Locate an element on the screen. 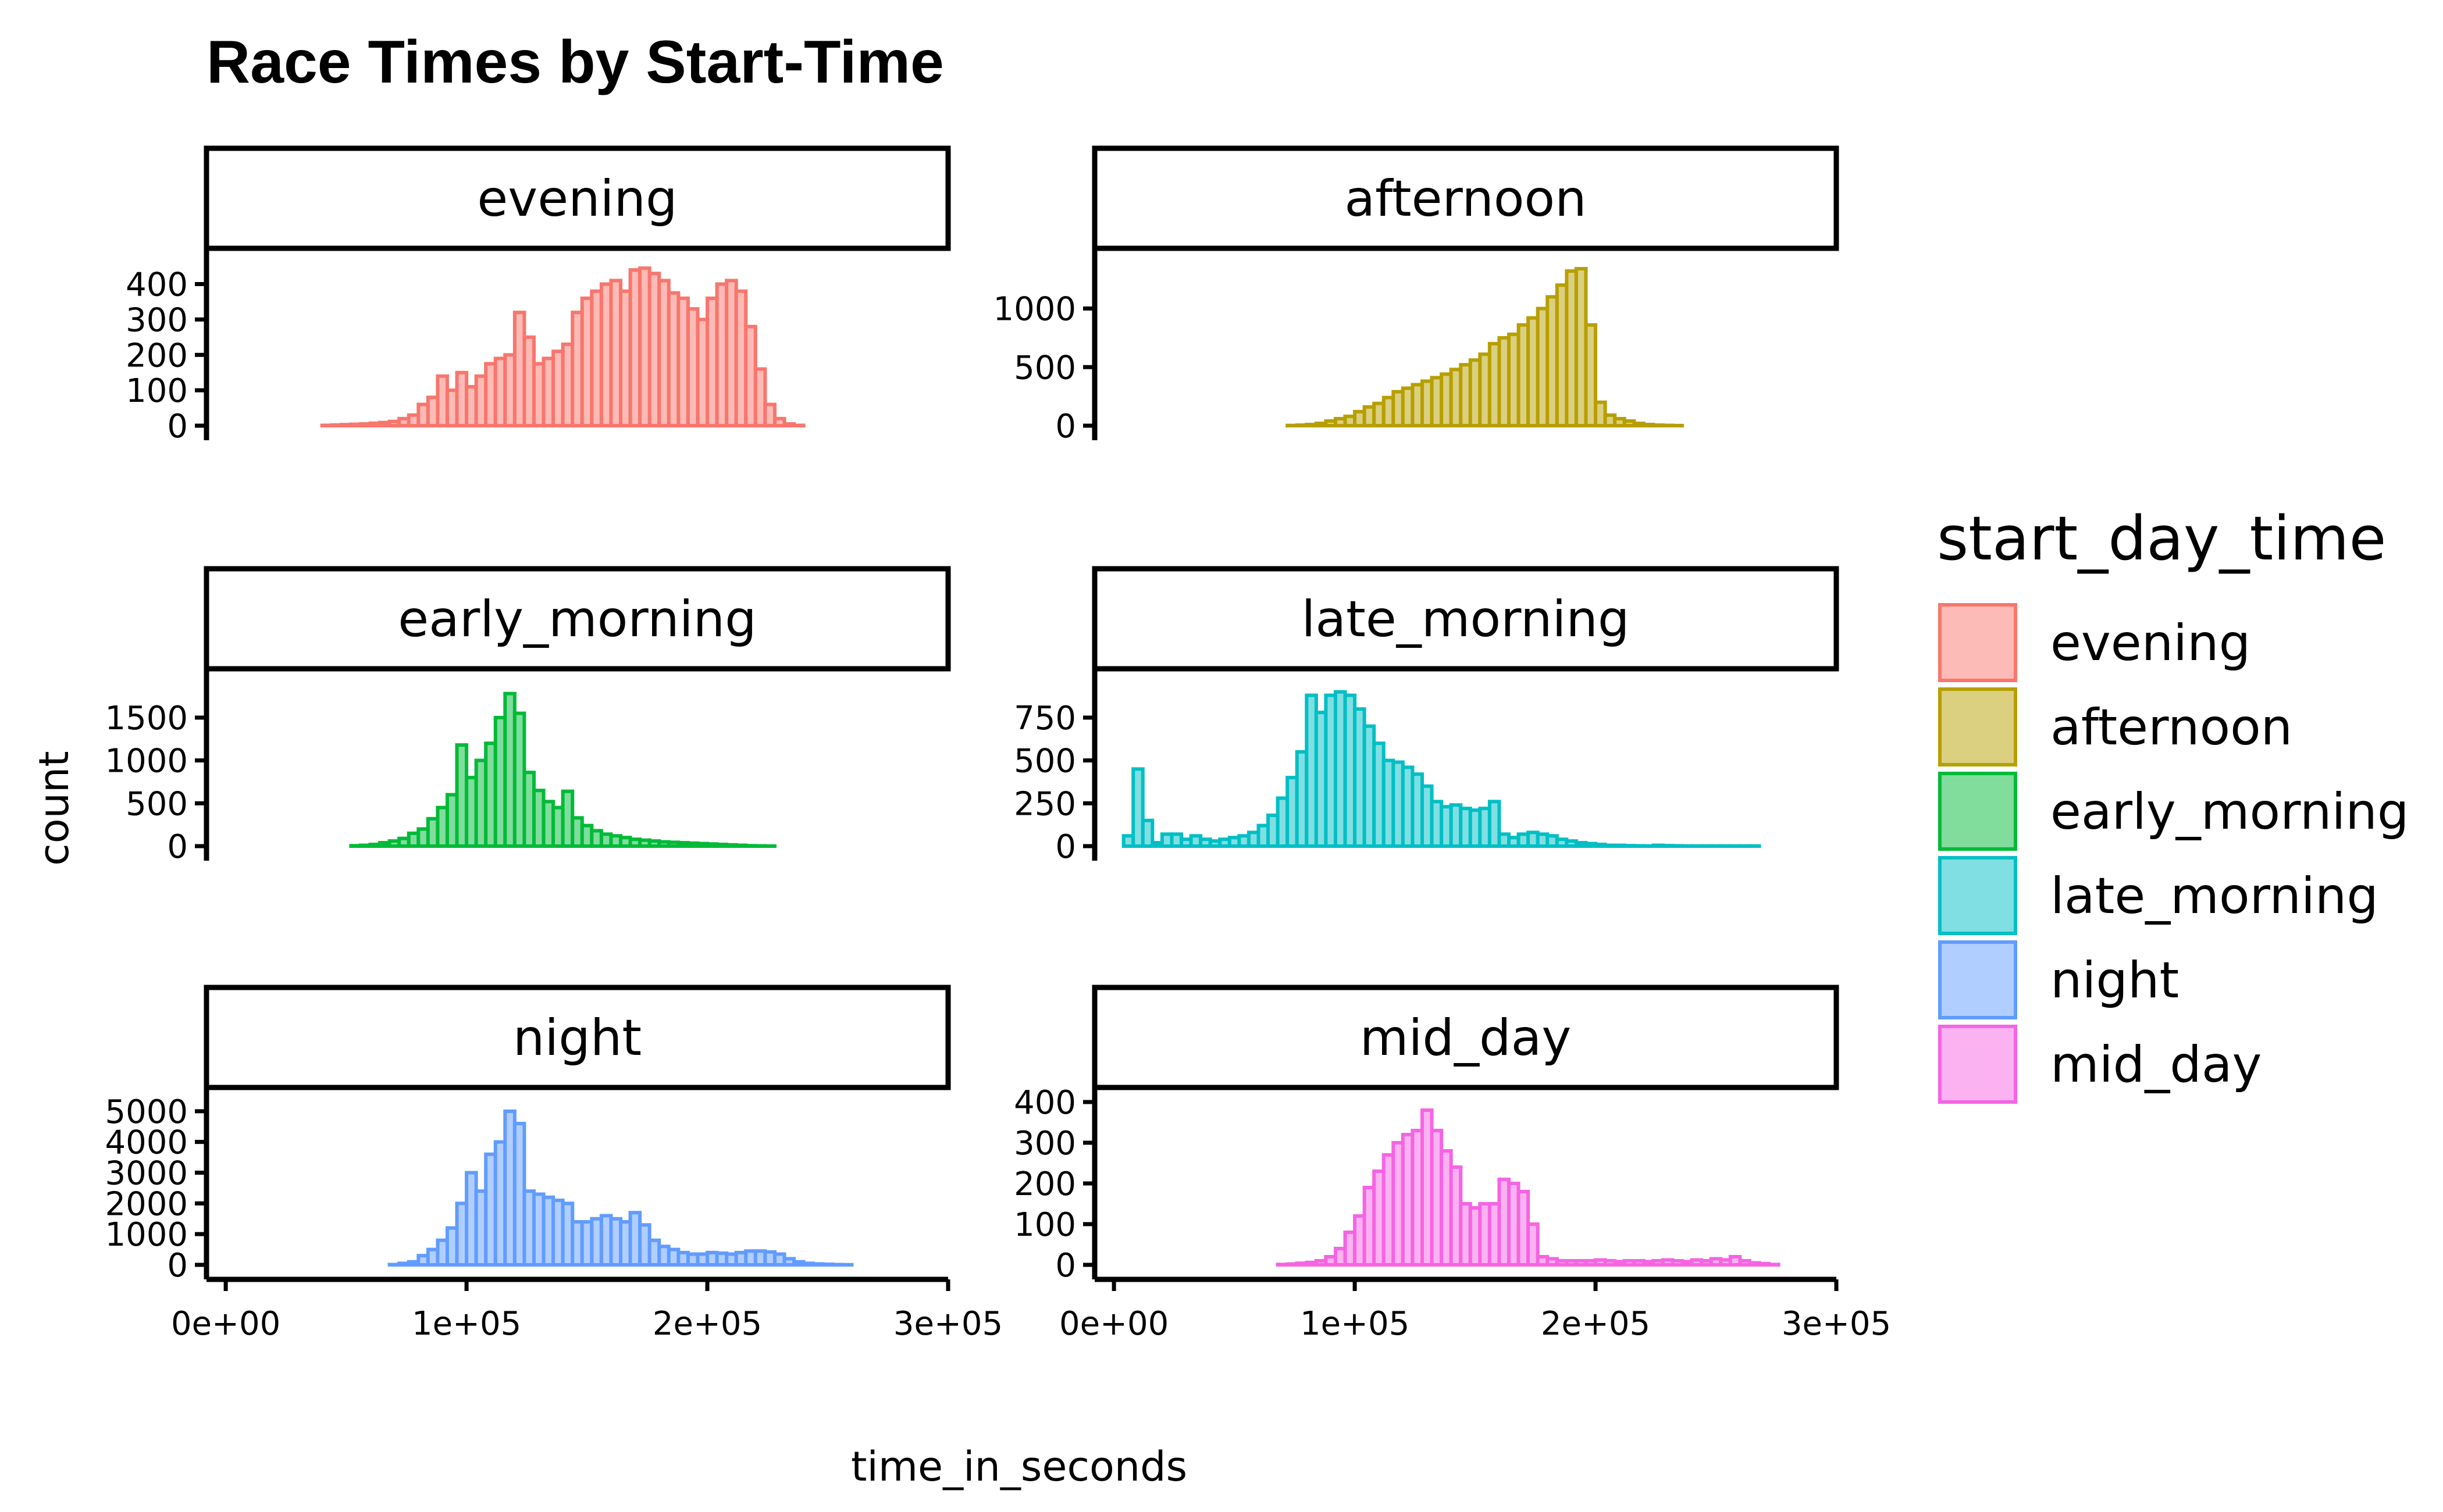 Image resolution: width=2443 pixels, height=1512 pixels. bars-early_morning is located at coordinates (563, 770).